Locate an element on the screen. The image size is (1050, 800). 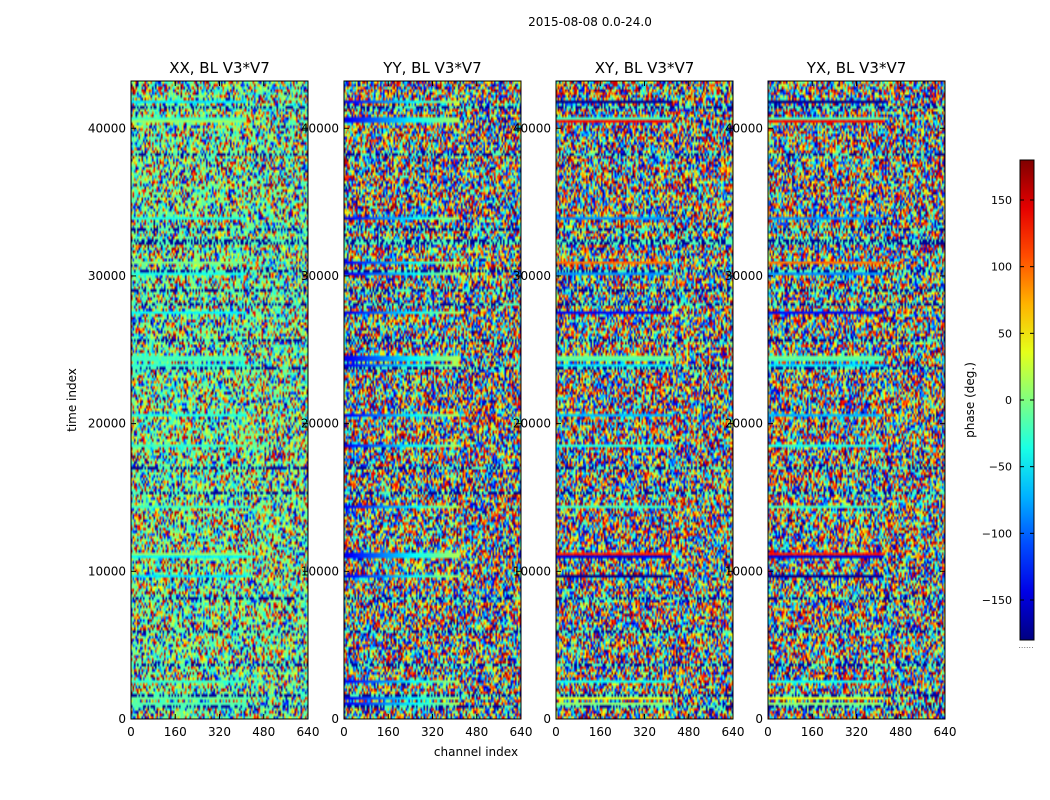
colorbar: −150 −100 −50 0 50 100 150 is located at coordinates (1008, 400).